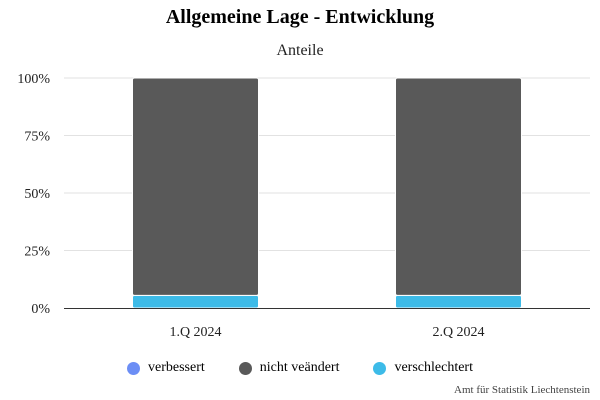 This screenshot has width=600, height=400. Describe the element at coordinates (37, 252) in the screenshot. I see `y-tick-label: 25%` at that location.